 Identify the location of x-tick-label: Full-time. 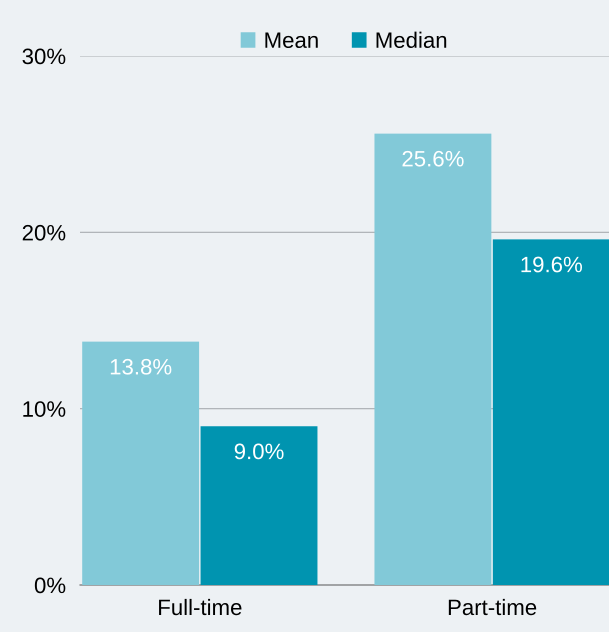
(200, 607).